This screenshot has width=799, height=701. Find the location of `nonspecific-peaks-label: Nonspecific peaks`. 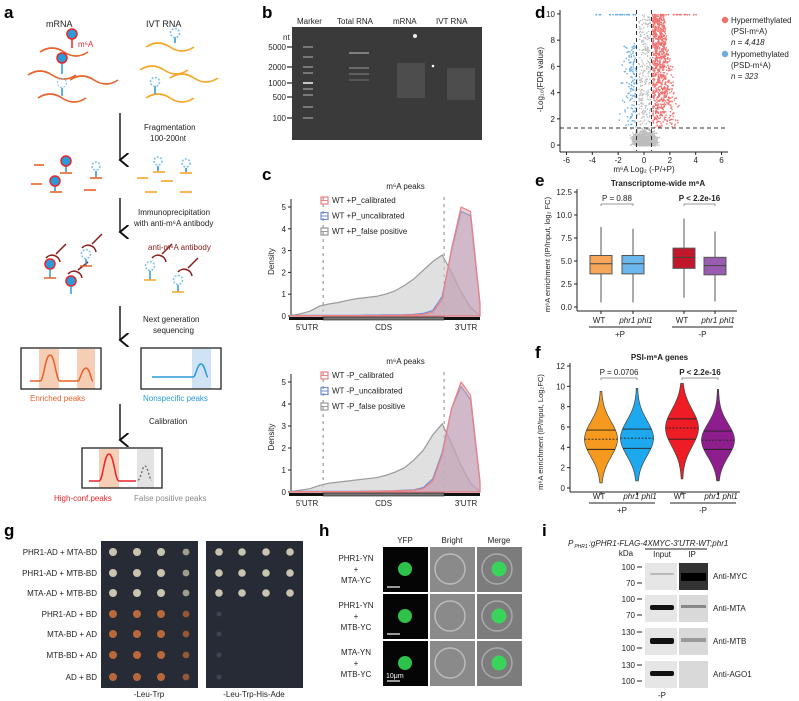

nonspecific-peaks-label: Nonspecific peaks is located at coordinates (175, 398).